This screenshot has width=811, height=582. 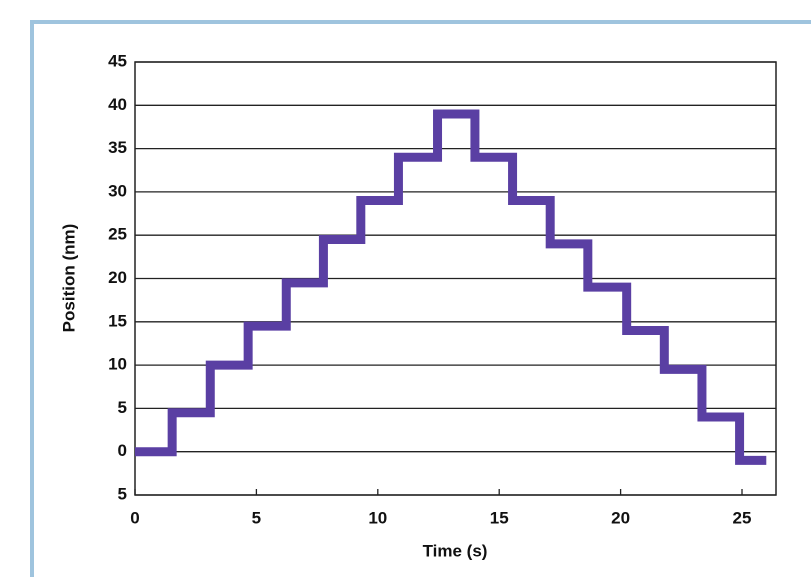 What do you see at coordinates (122, 450) in the screenshot?
I see `y-tick-label: 0` at bounding box center [122, 450].